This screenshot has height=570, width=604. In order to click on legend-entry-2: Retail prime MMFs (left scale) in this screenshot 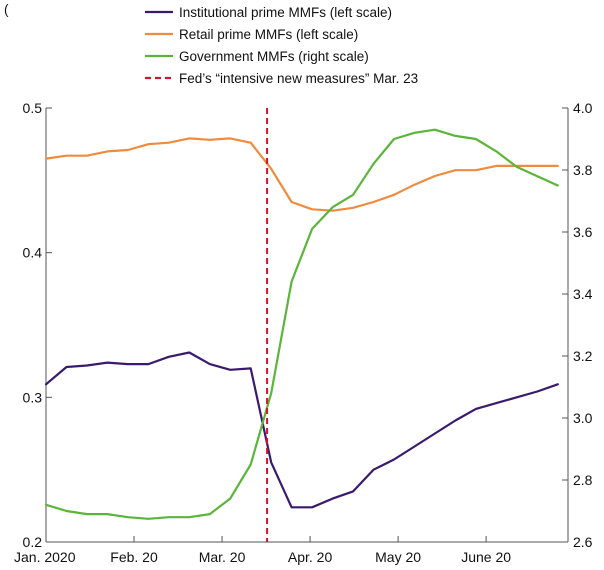, I will do `click(251, 34)`.